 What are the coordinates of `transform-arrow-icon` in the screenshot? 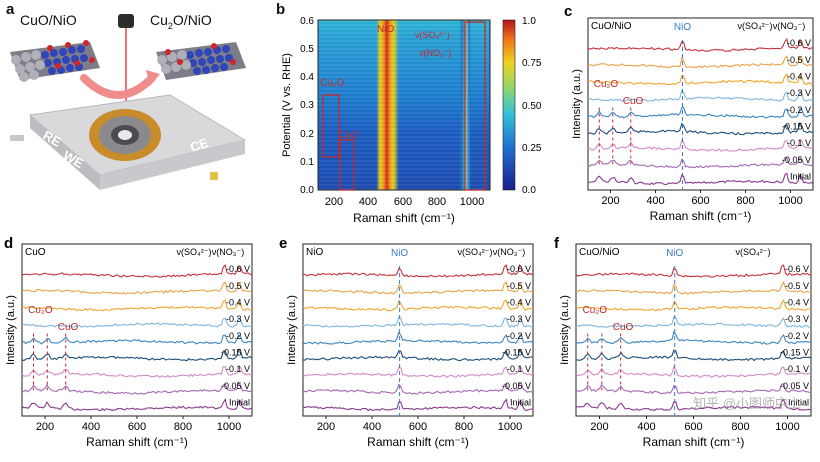 It's located at (118, 86).